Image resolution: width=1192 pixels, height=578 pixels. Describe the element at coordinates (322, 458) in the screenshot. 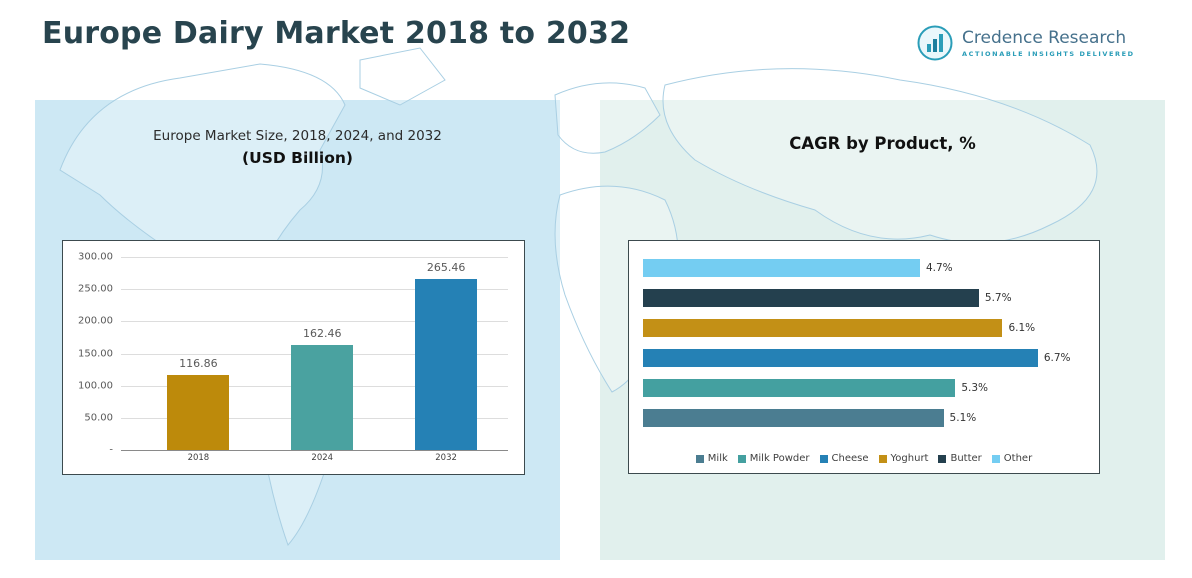

I see `x-axis-tick: 2024` at that location.